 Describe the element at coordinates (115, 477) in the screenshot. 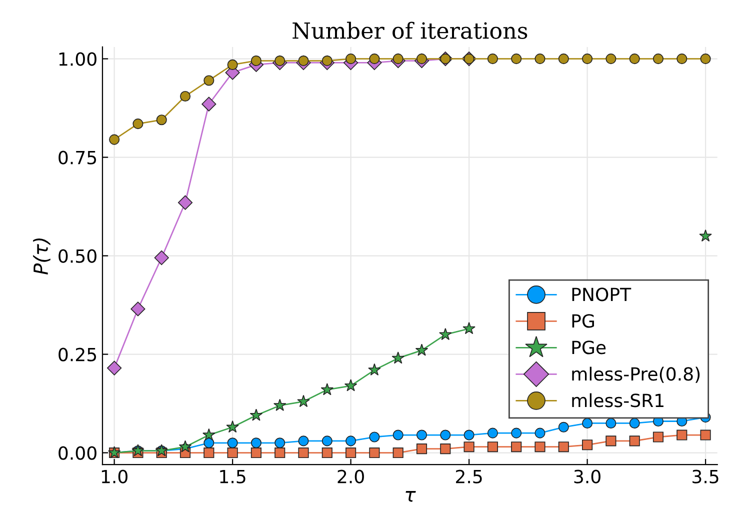

I see `x-tick-label: 1.0` at that location.